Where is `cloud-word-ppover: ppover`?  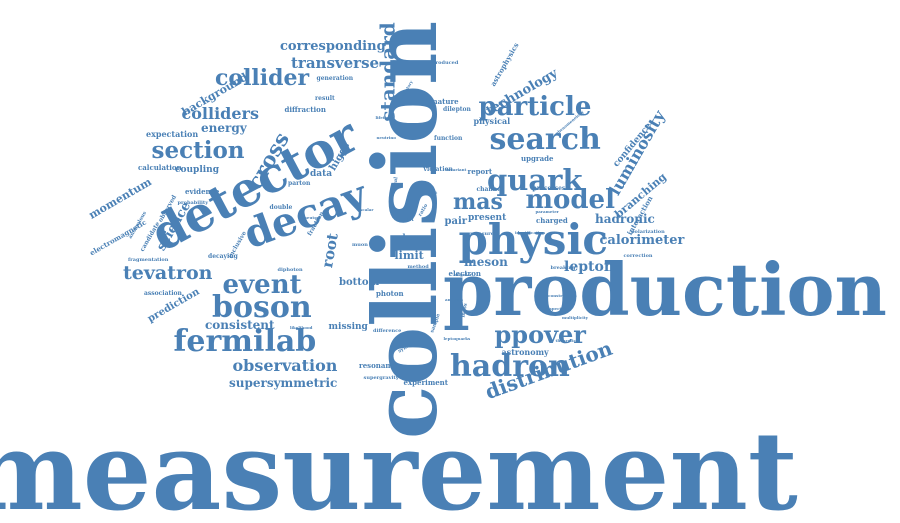 cloud-word-ppover: ppover is located at coordinates (540, 335).